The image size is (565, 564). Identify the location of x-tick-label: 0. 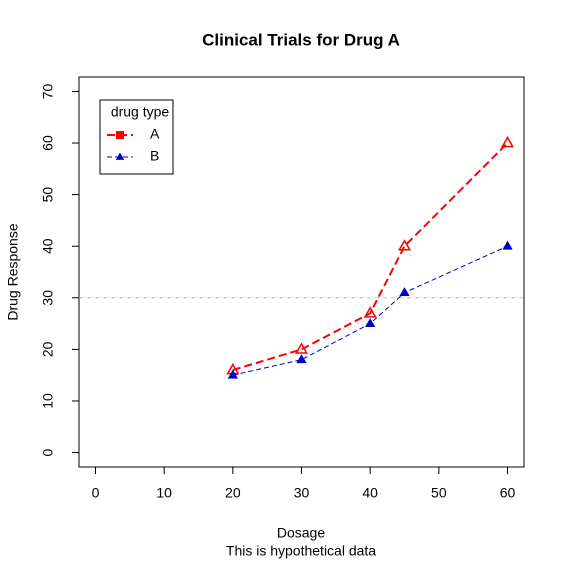
(96, 493).